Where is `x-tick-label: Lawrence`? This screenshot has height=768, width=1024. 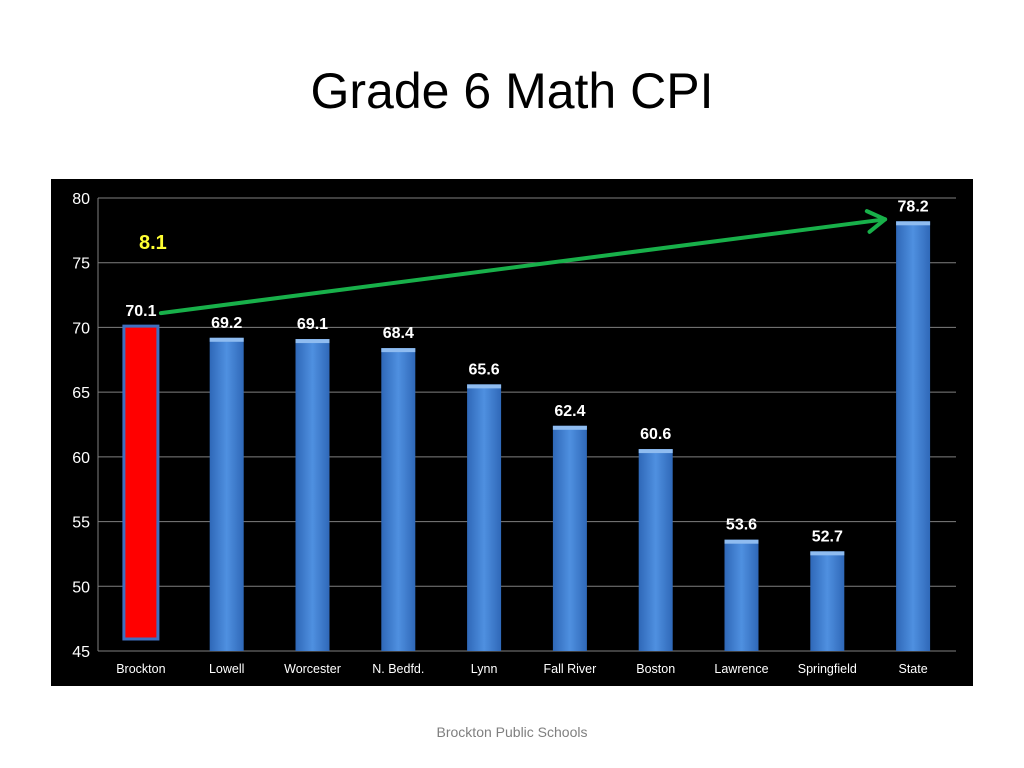
x-tick-label: Lawrence is located at coordinates (741, 669).